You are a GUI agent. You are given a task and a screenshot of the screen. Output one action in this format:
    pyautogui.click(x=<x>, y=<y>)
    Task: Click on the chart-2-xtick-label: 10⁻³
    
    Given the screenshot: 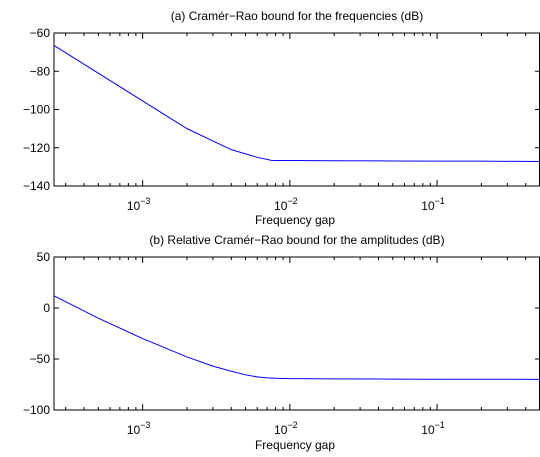 What is the action you would take?
    pyautogui.click(x=139, y=428)
    